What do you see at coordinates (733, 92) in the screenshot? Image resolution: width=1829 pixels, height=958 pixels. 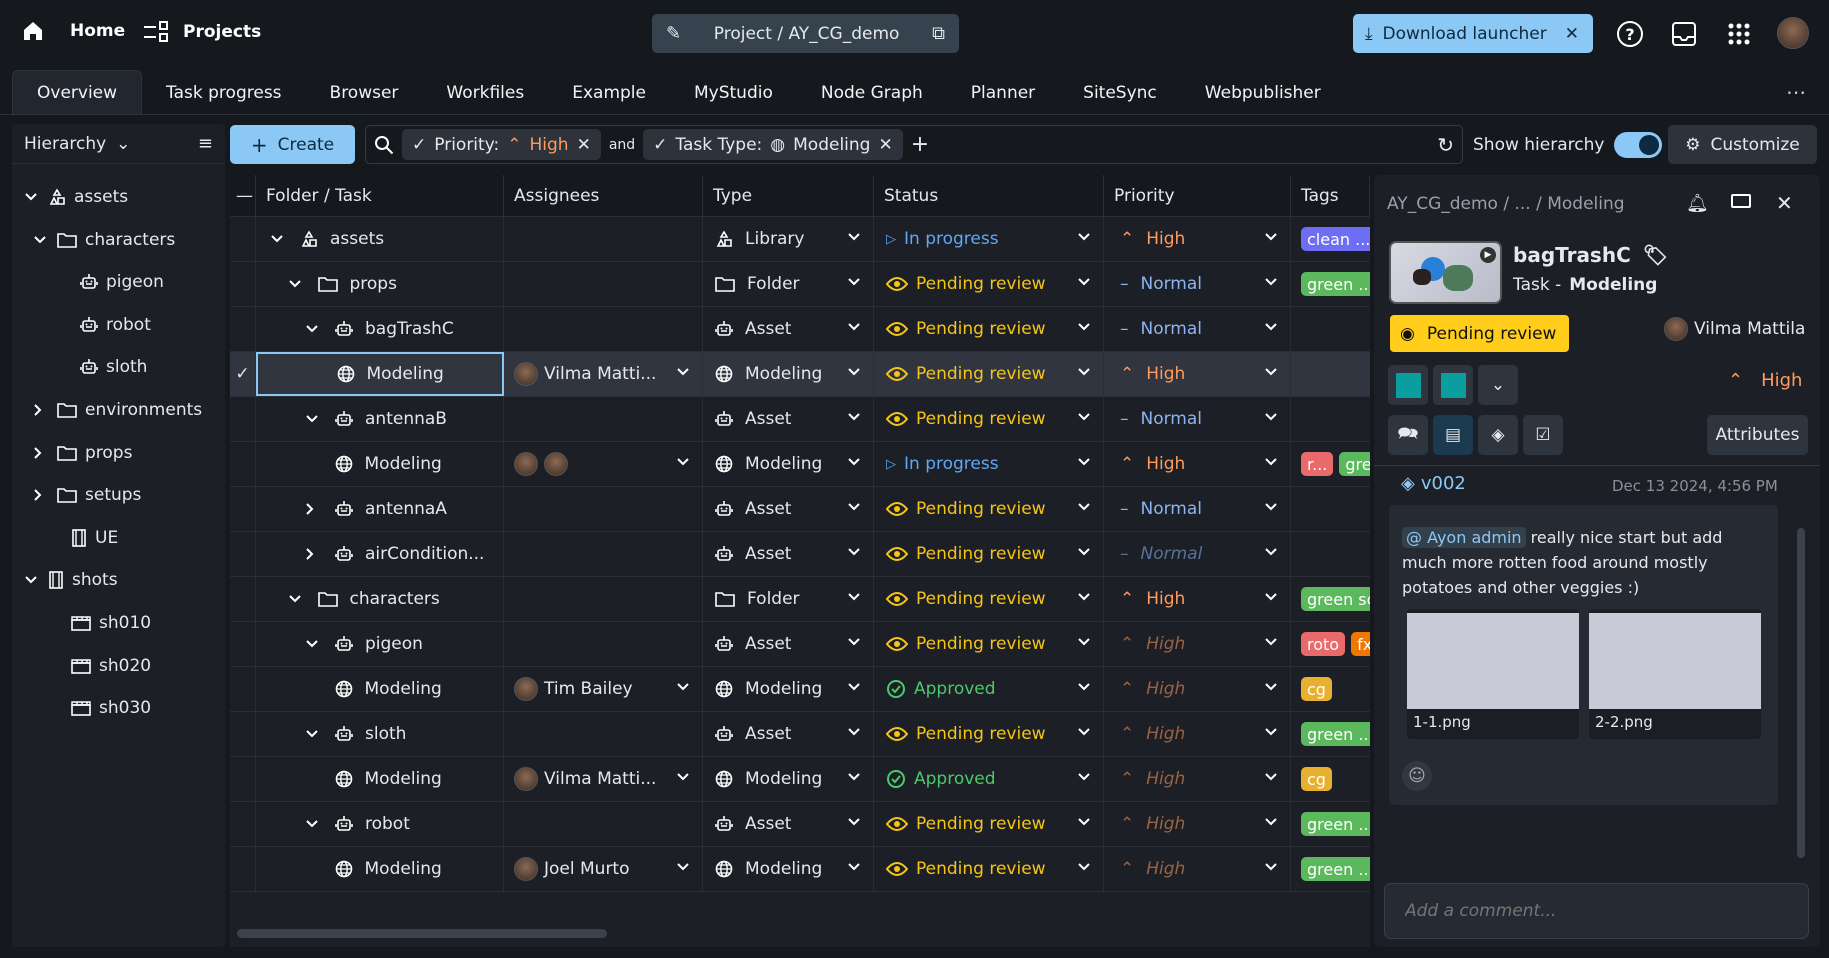 I see `tab-mystudio: MyStudio` at bounding box center [733, 92].